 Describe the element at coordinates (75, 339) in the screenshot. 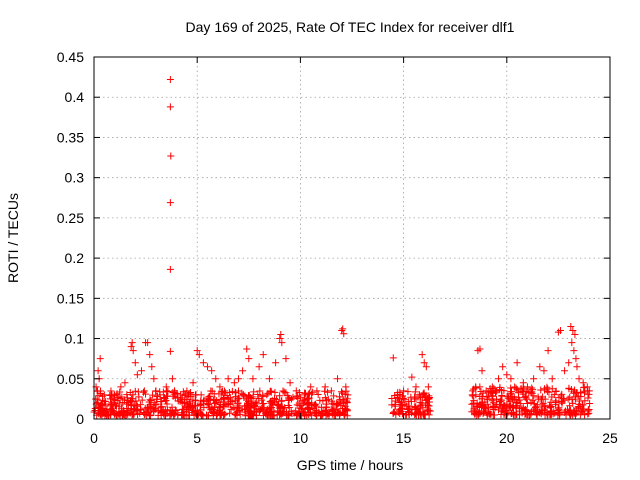

I see `y-tick-label: 0.1` at that location.